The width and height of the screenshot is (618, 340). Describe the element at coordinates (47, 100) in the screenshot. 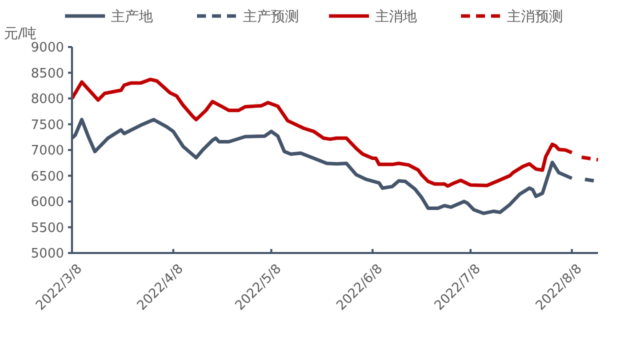

I see `y-tick-label: 8000` at that location.